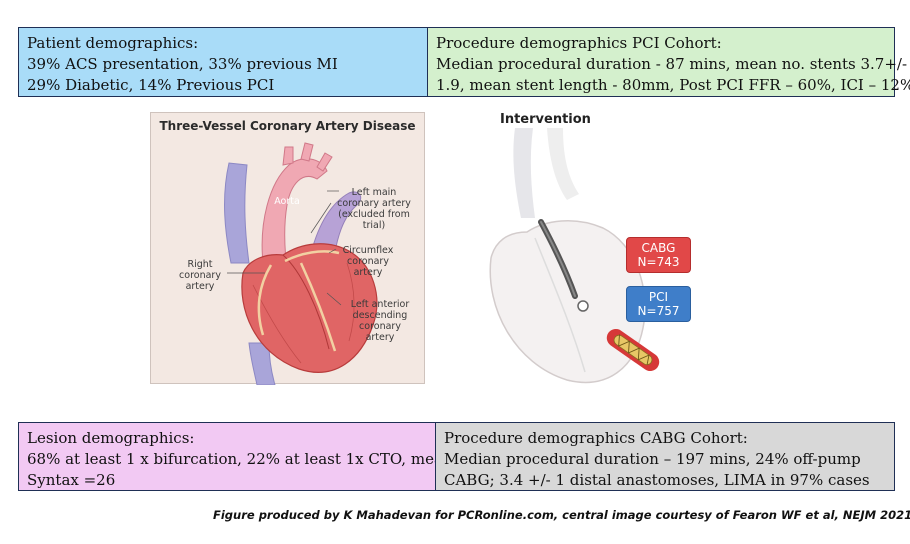 Image resolution: width=910 pixels, height=544 pixels. What do you see at coordinates (596, 438) in the screenshot?
I see `cabg-cohort-title: Procedure demographics CABG Cohort:` at bounding box center [596, 438].